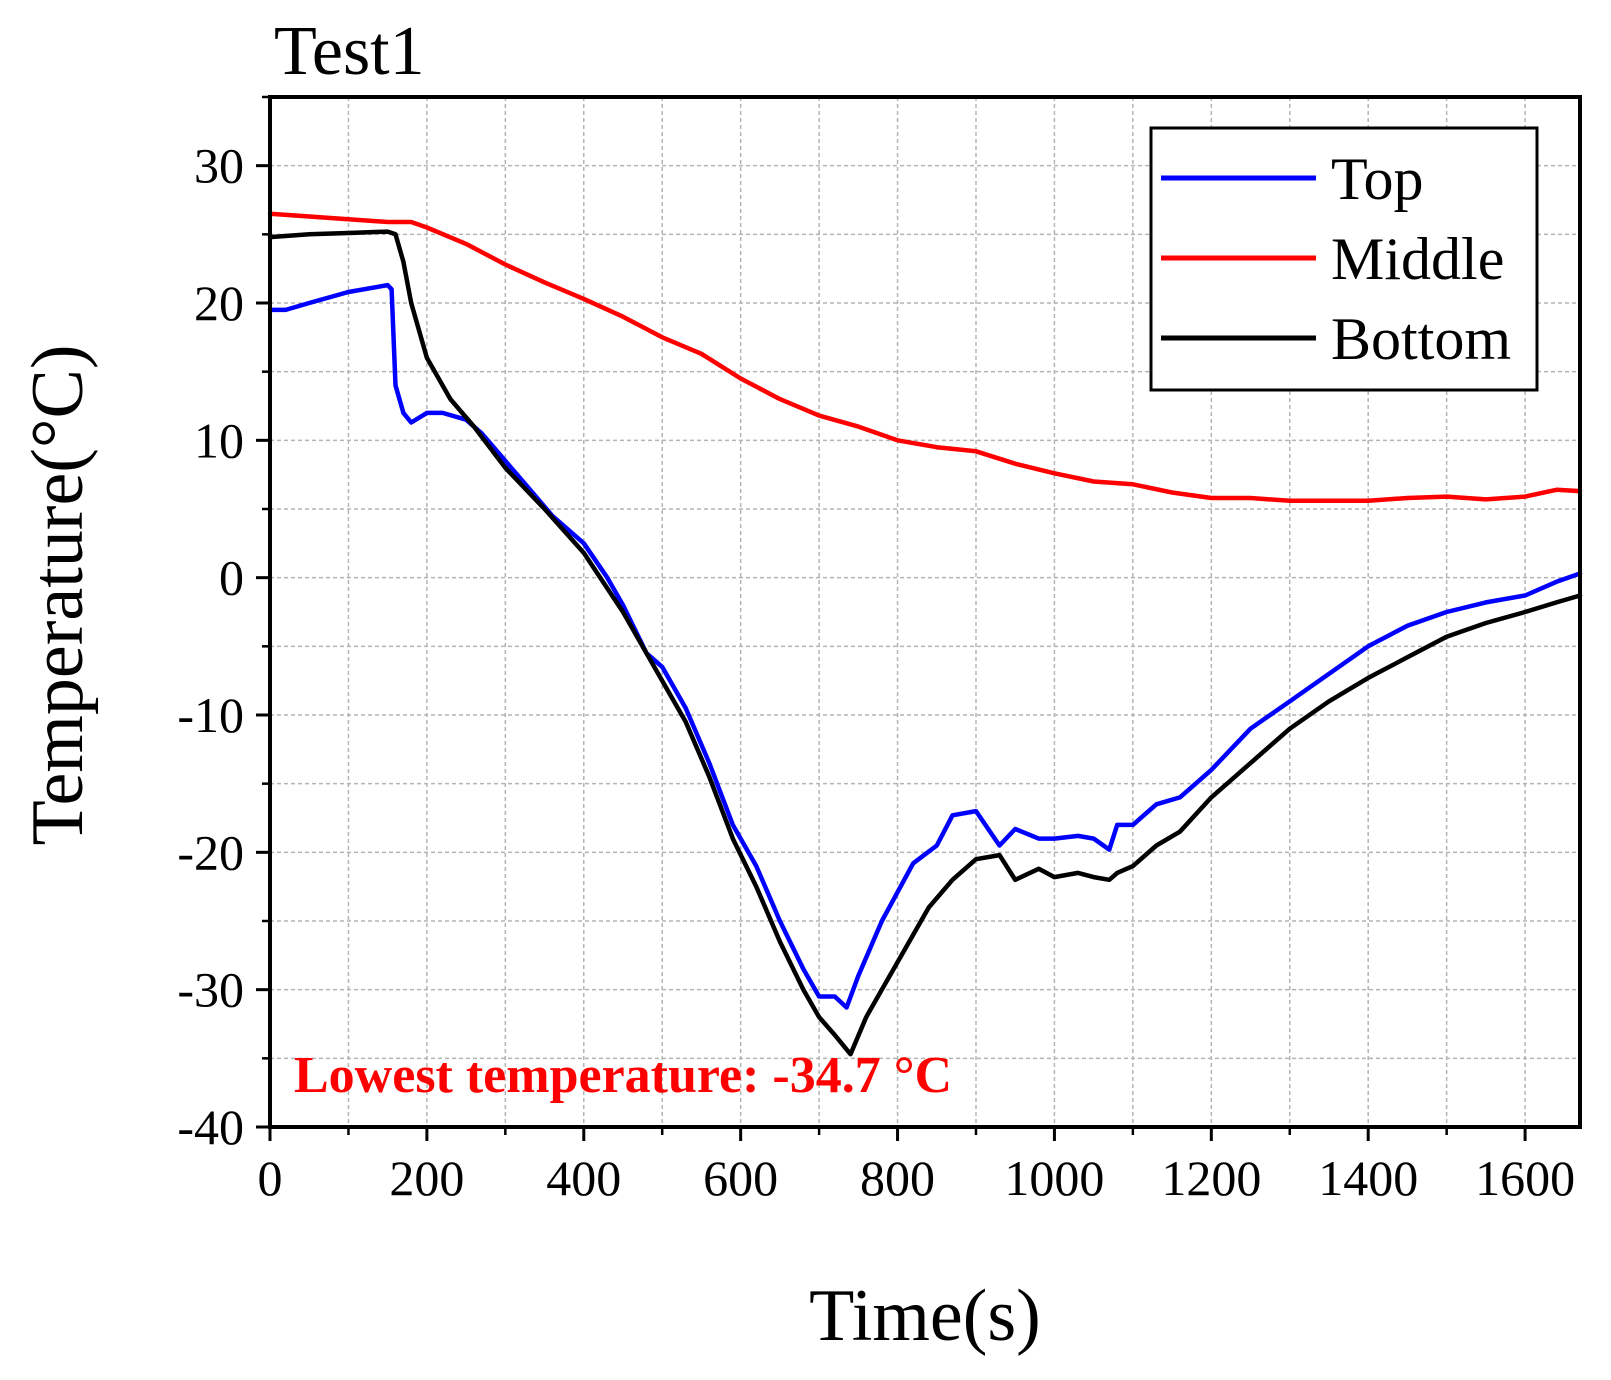  What do you see at coordinates (1525, 1178) in the screenshot?
I see `x-tick-label: 1600` at bounding box center [1525, 1178].